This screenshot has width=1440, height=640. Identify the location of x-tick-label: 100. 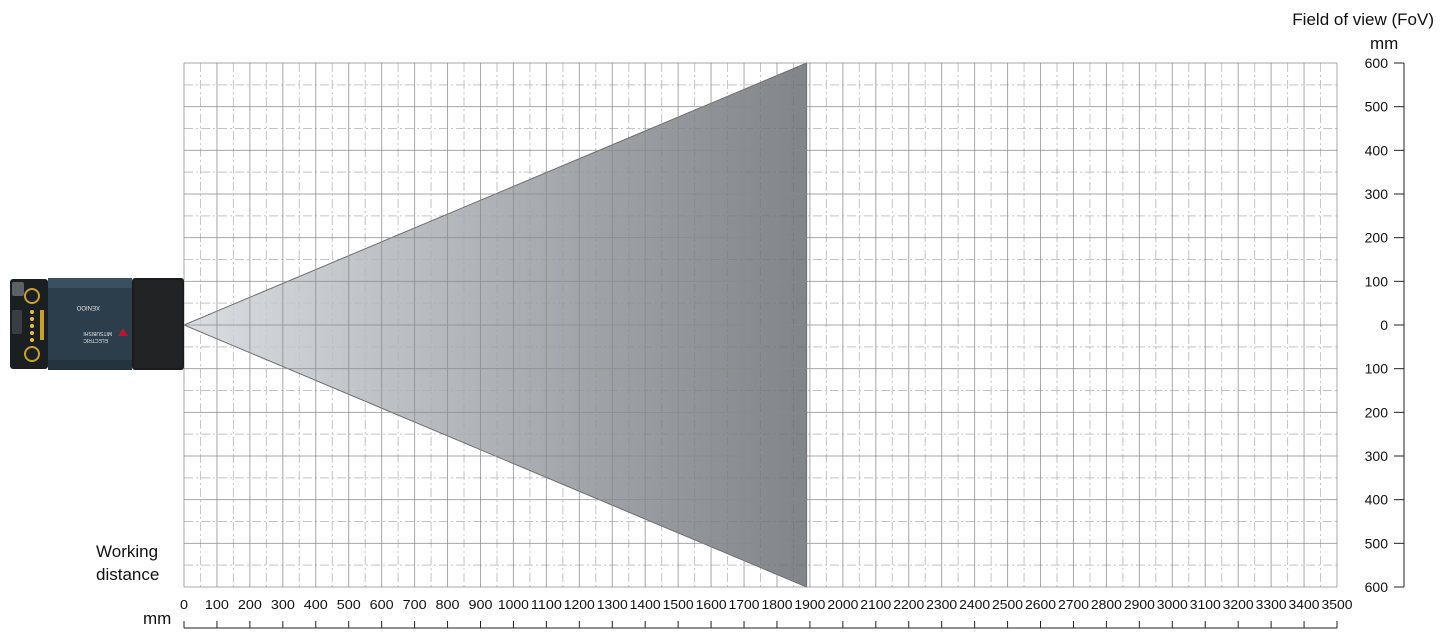
(217, 604).